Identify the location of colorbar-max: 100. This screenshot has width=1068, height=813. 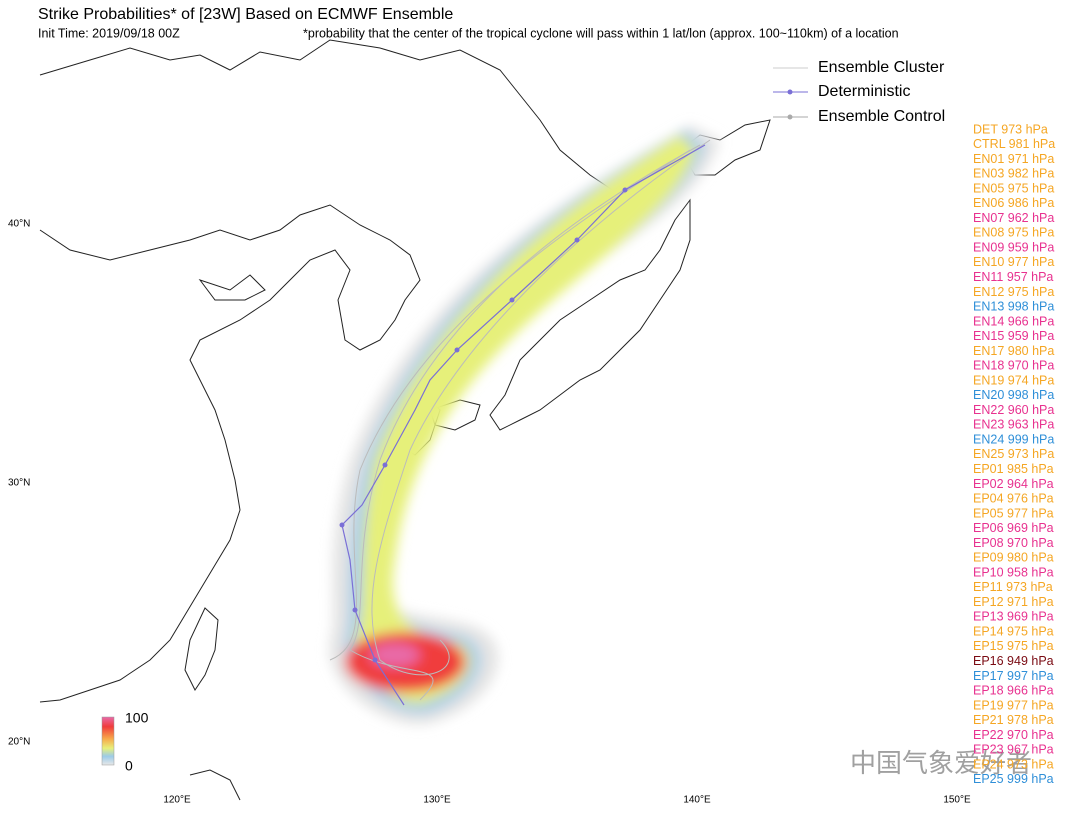
(137, 718).